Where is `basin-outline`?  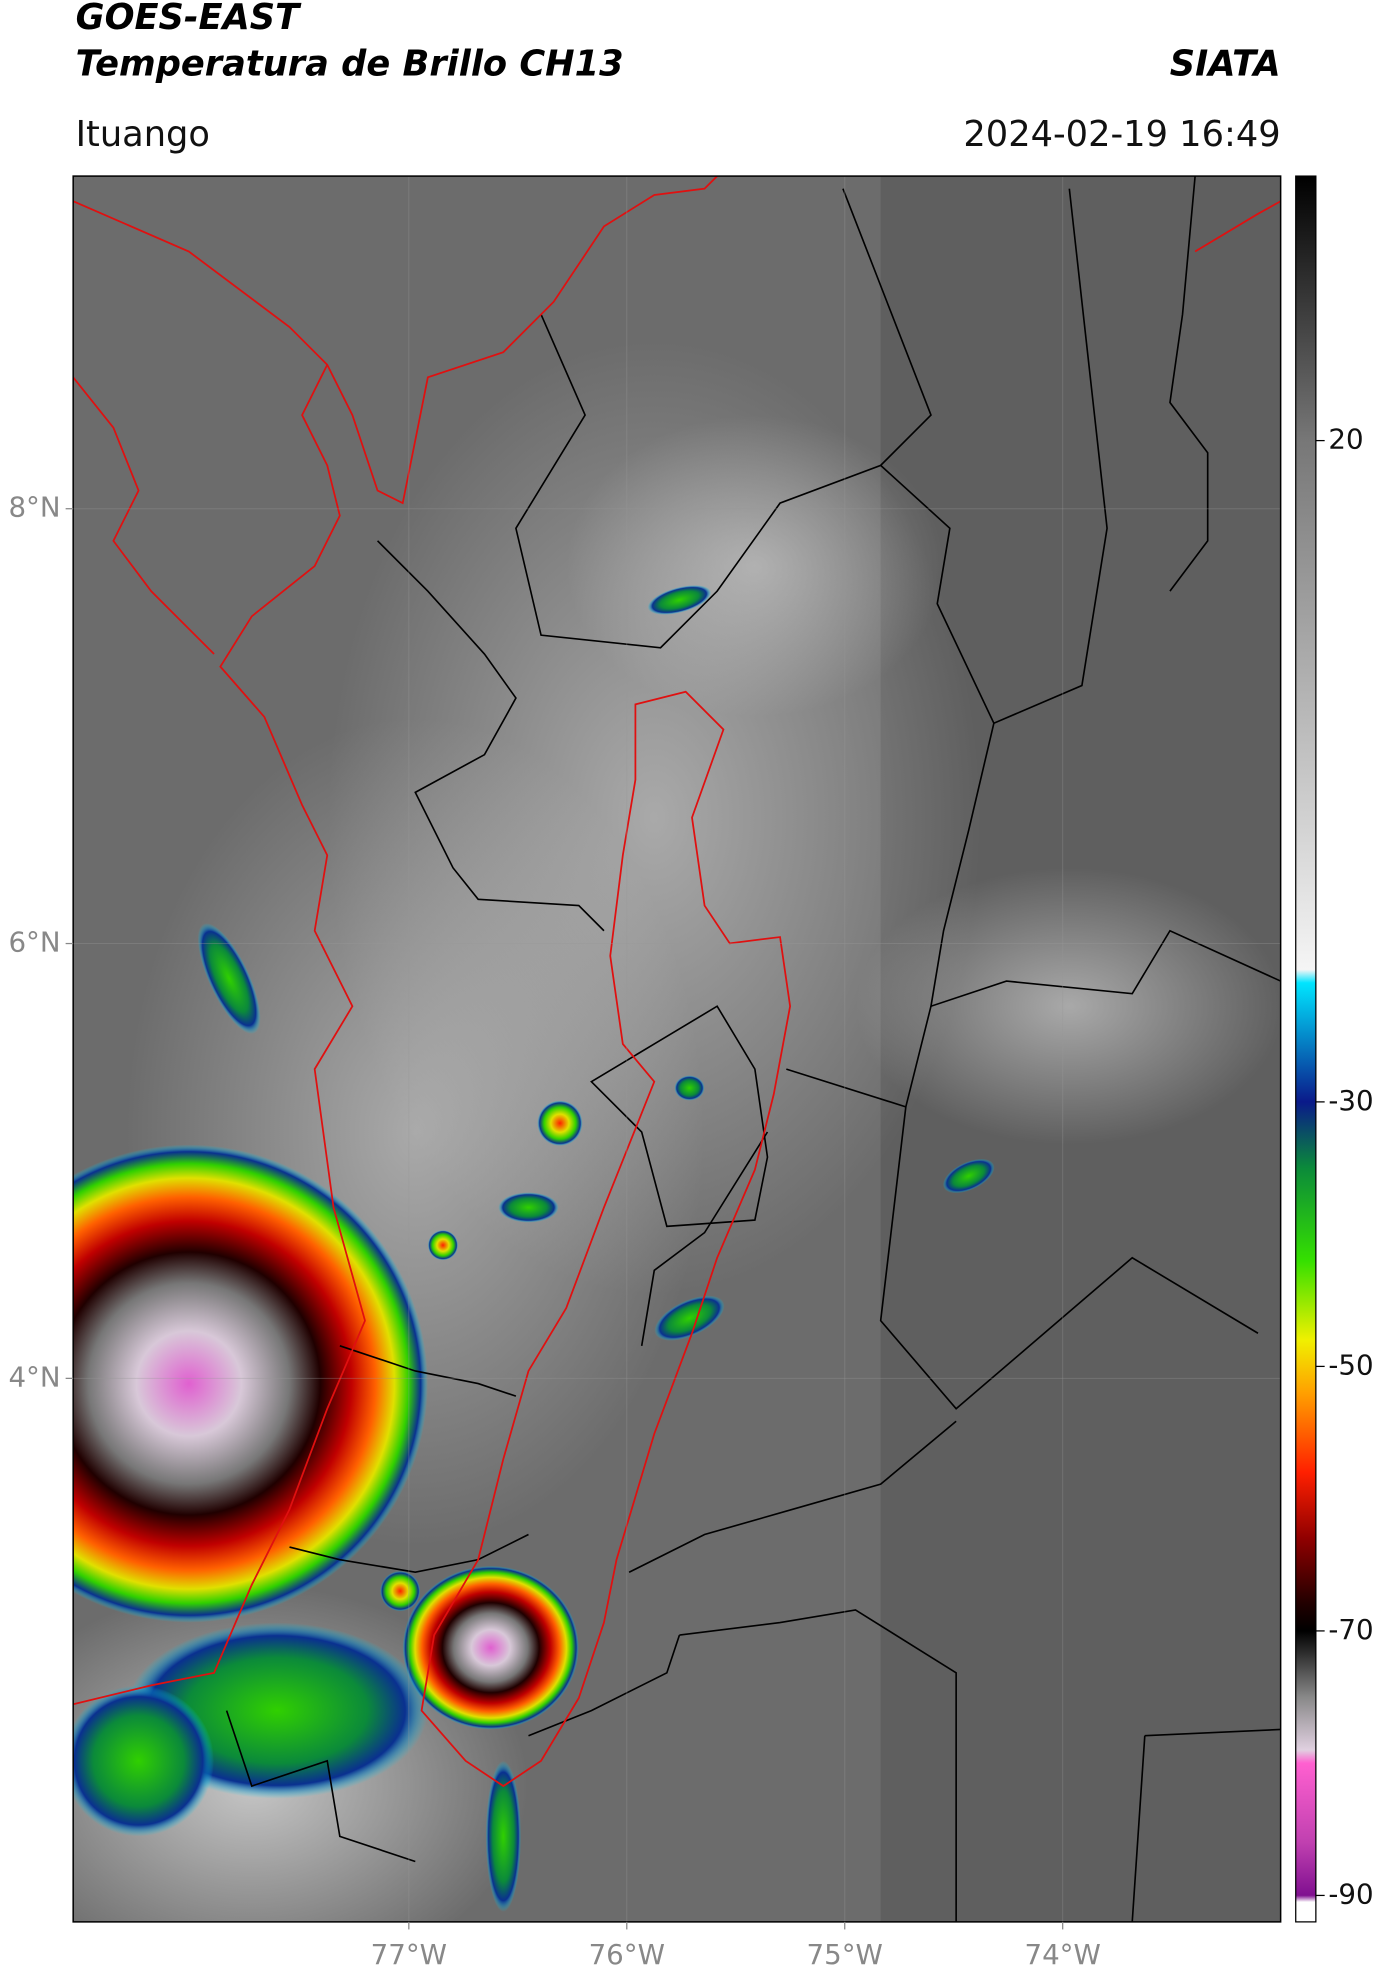
basin-outline is located at coordinates (605, 1239).